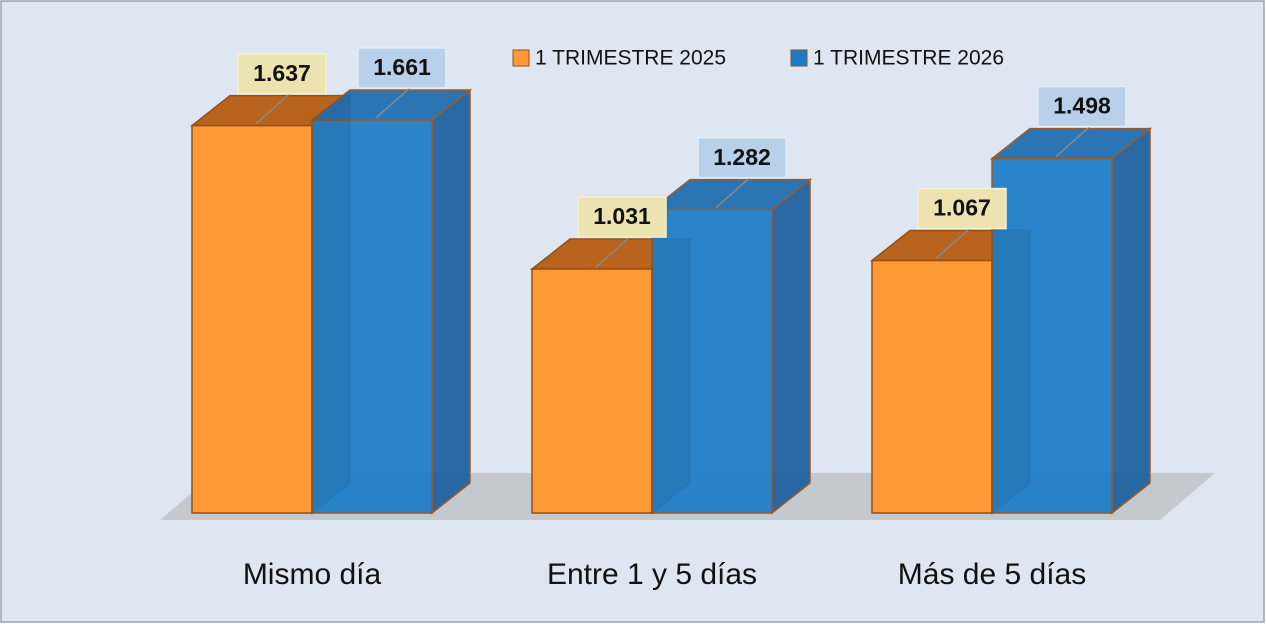  I want to click on x-tick-label: Más de 5 días, so click(992, 574).